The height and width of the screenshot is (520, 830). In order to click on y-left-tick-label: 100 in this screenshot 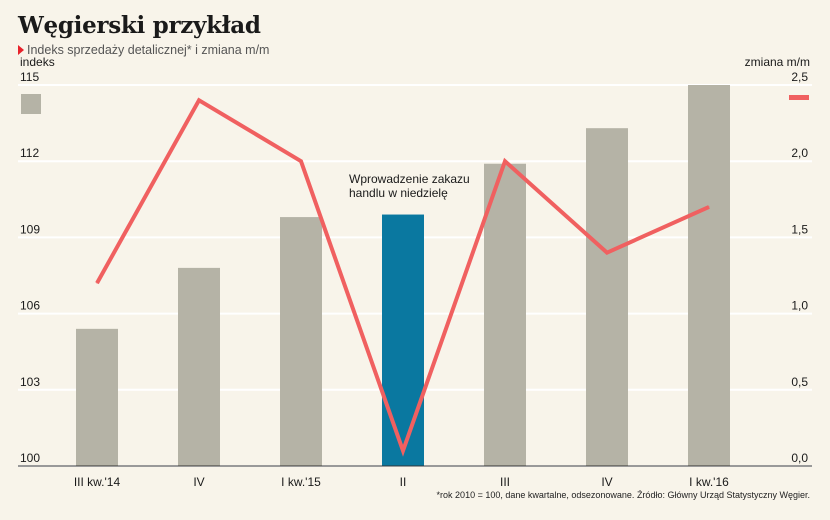, I will do `click(30, 458)`.